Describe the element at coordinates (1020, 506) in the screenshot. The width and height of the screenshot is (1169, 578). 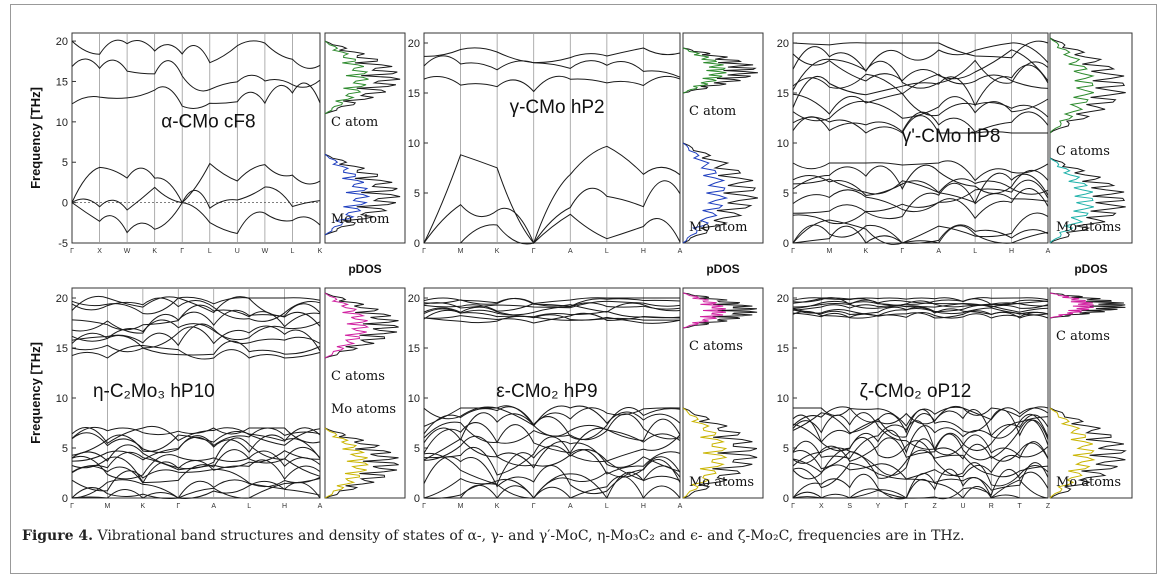
I see `kpoint-label: T` at that location.